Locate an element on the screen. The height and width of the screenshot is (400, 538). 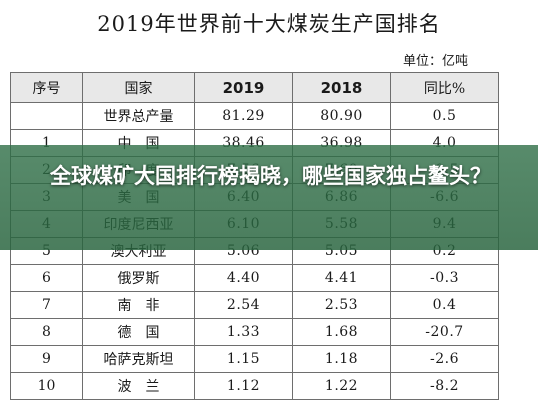
table-title: 2019年世界前十大煤炭生产国排名 is located at coordinates (269, 24).